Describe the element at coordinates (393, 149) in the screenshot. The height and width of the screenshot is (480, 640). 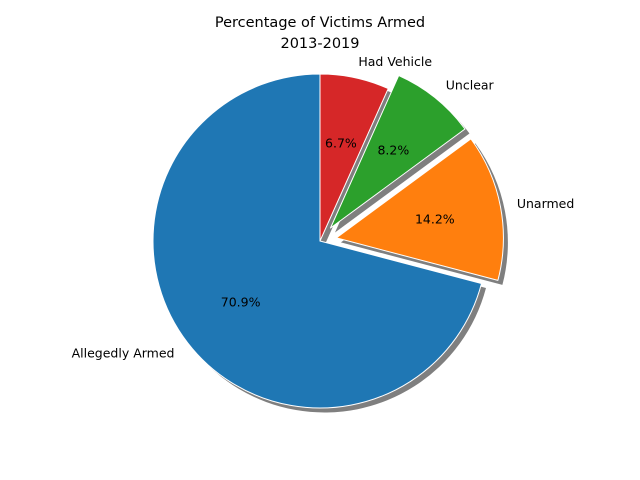
I see `slice-value-label-unclear: 8.2%` at that location.